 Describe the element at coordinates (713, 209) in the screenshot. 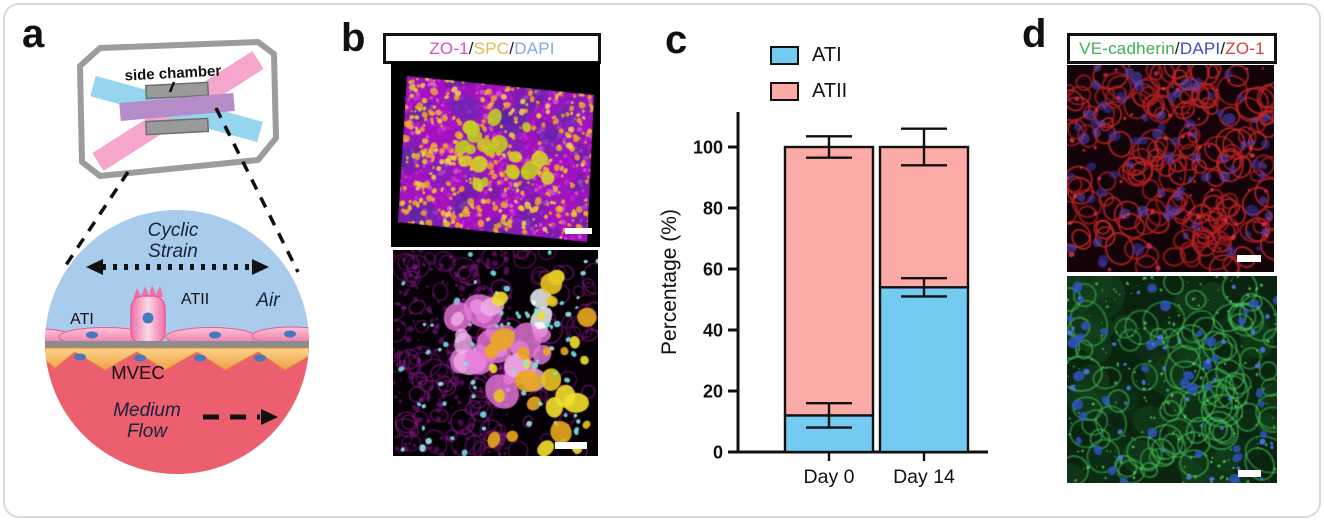

I see `y-tick-label: 80` at that location.